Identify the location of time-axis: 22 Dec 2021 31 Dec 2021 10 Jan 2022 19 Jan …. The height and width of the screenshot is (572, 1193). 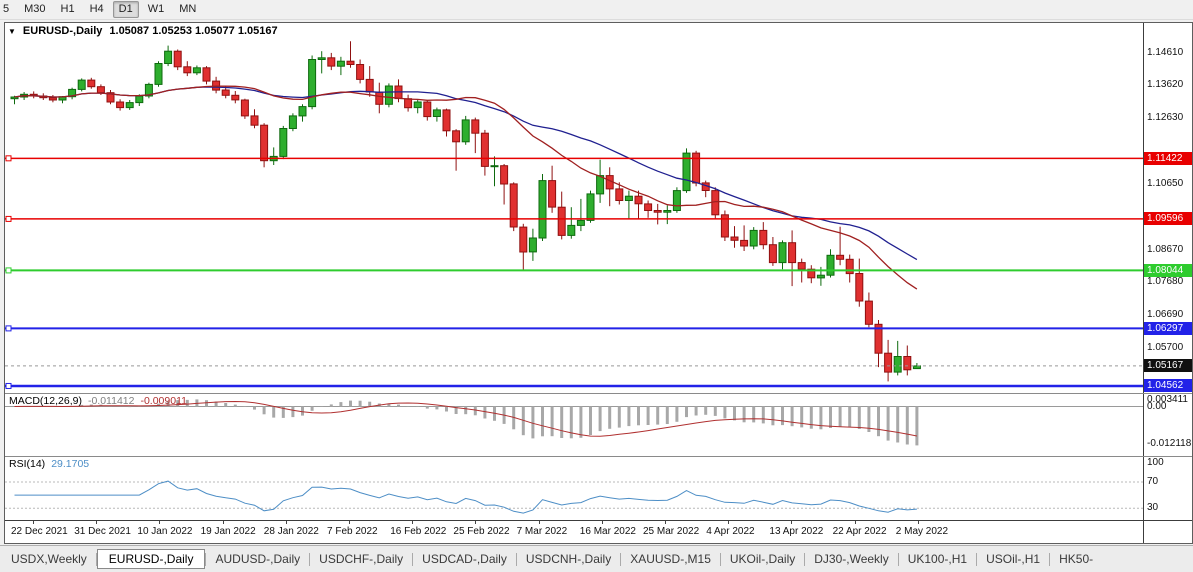
(598, 532).